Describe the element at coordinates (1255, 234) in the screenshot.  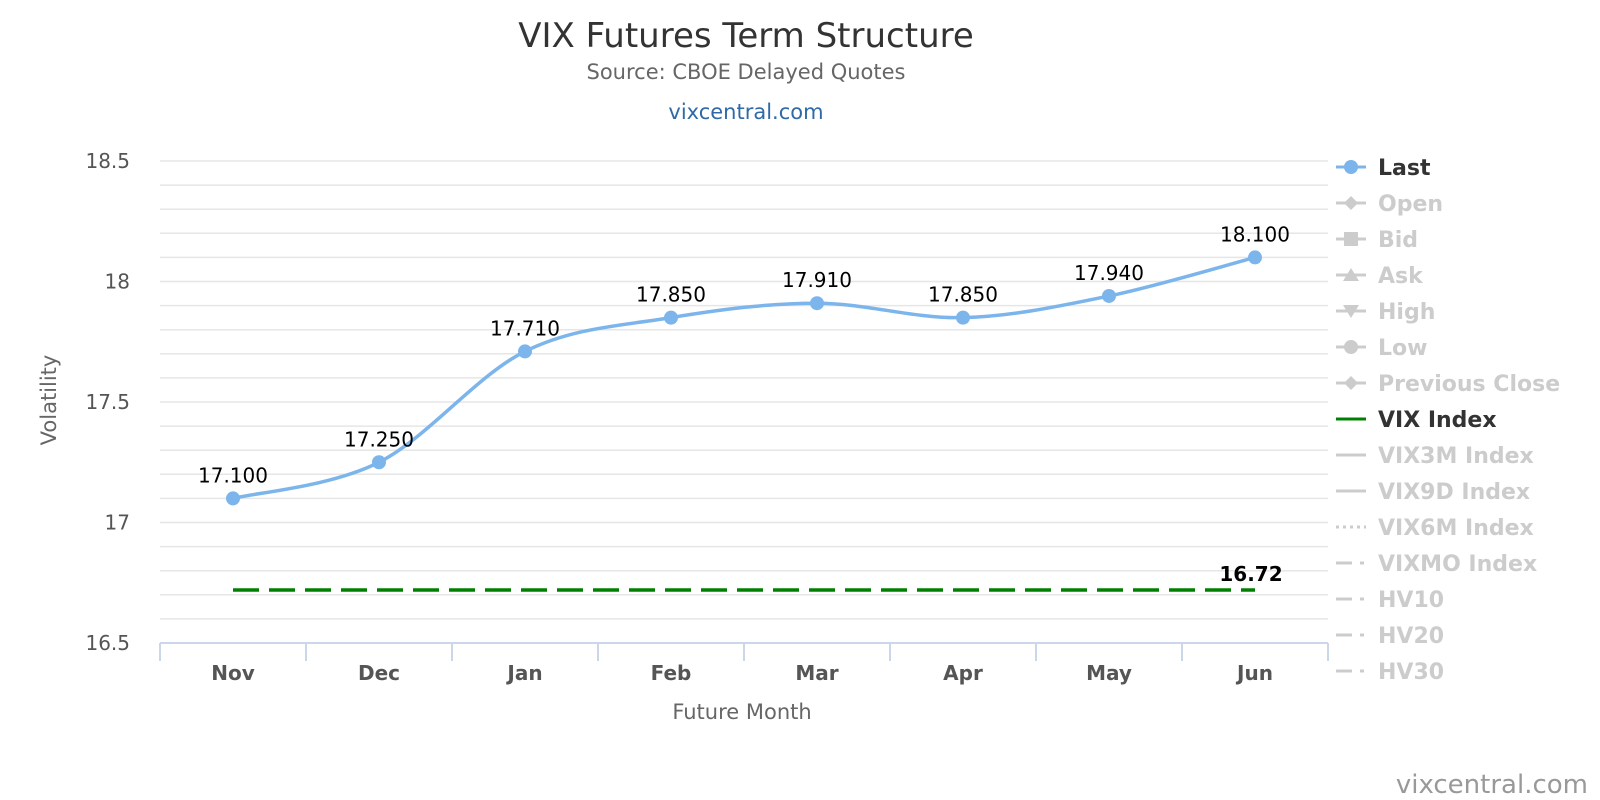
I see `data-label: 18.100` at that location.